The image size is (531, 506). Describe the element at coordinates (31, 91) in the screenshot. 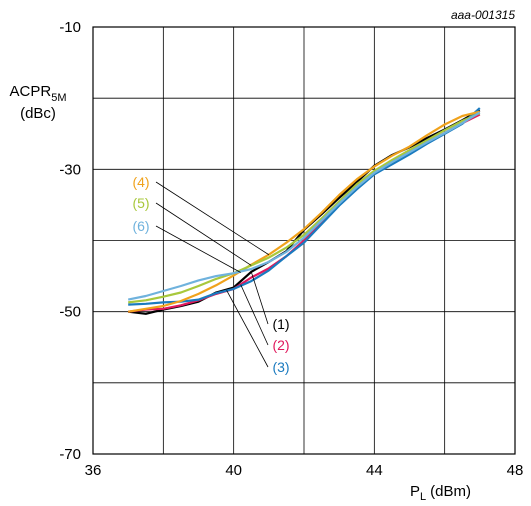

I see `y-axis-label-main: ACPR` at that location.